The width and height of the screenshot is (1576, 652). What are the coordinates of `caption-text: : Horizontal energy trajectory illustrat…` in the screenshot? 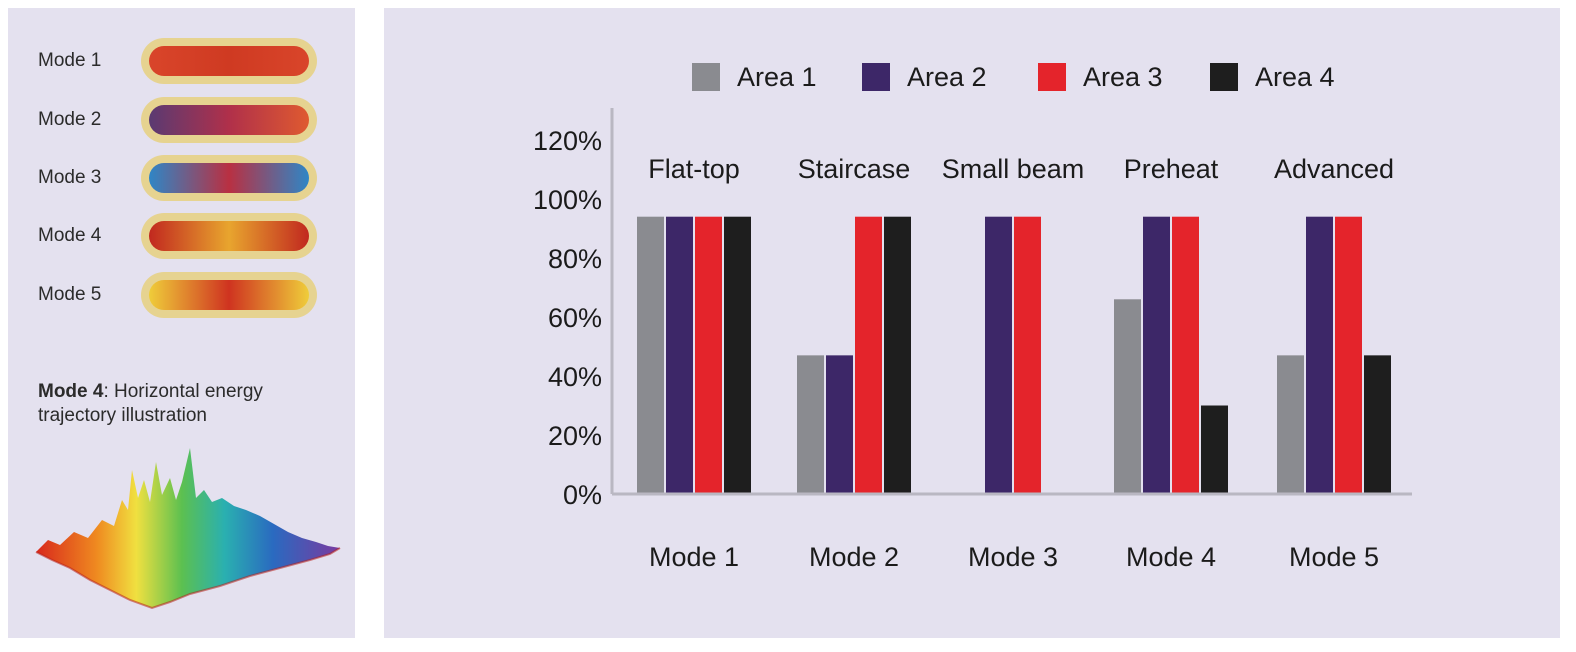 It's located at (150, 403).